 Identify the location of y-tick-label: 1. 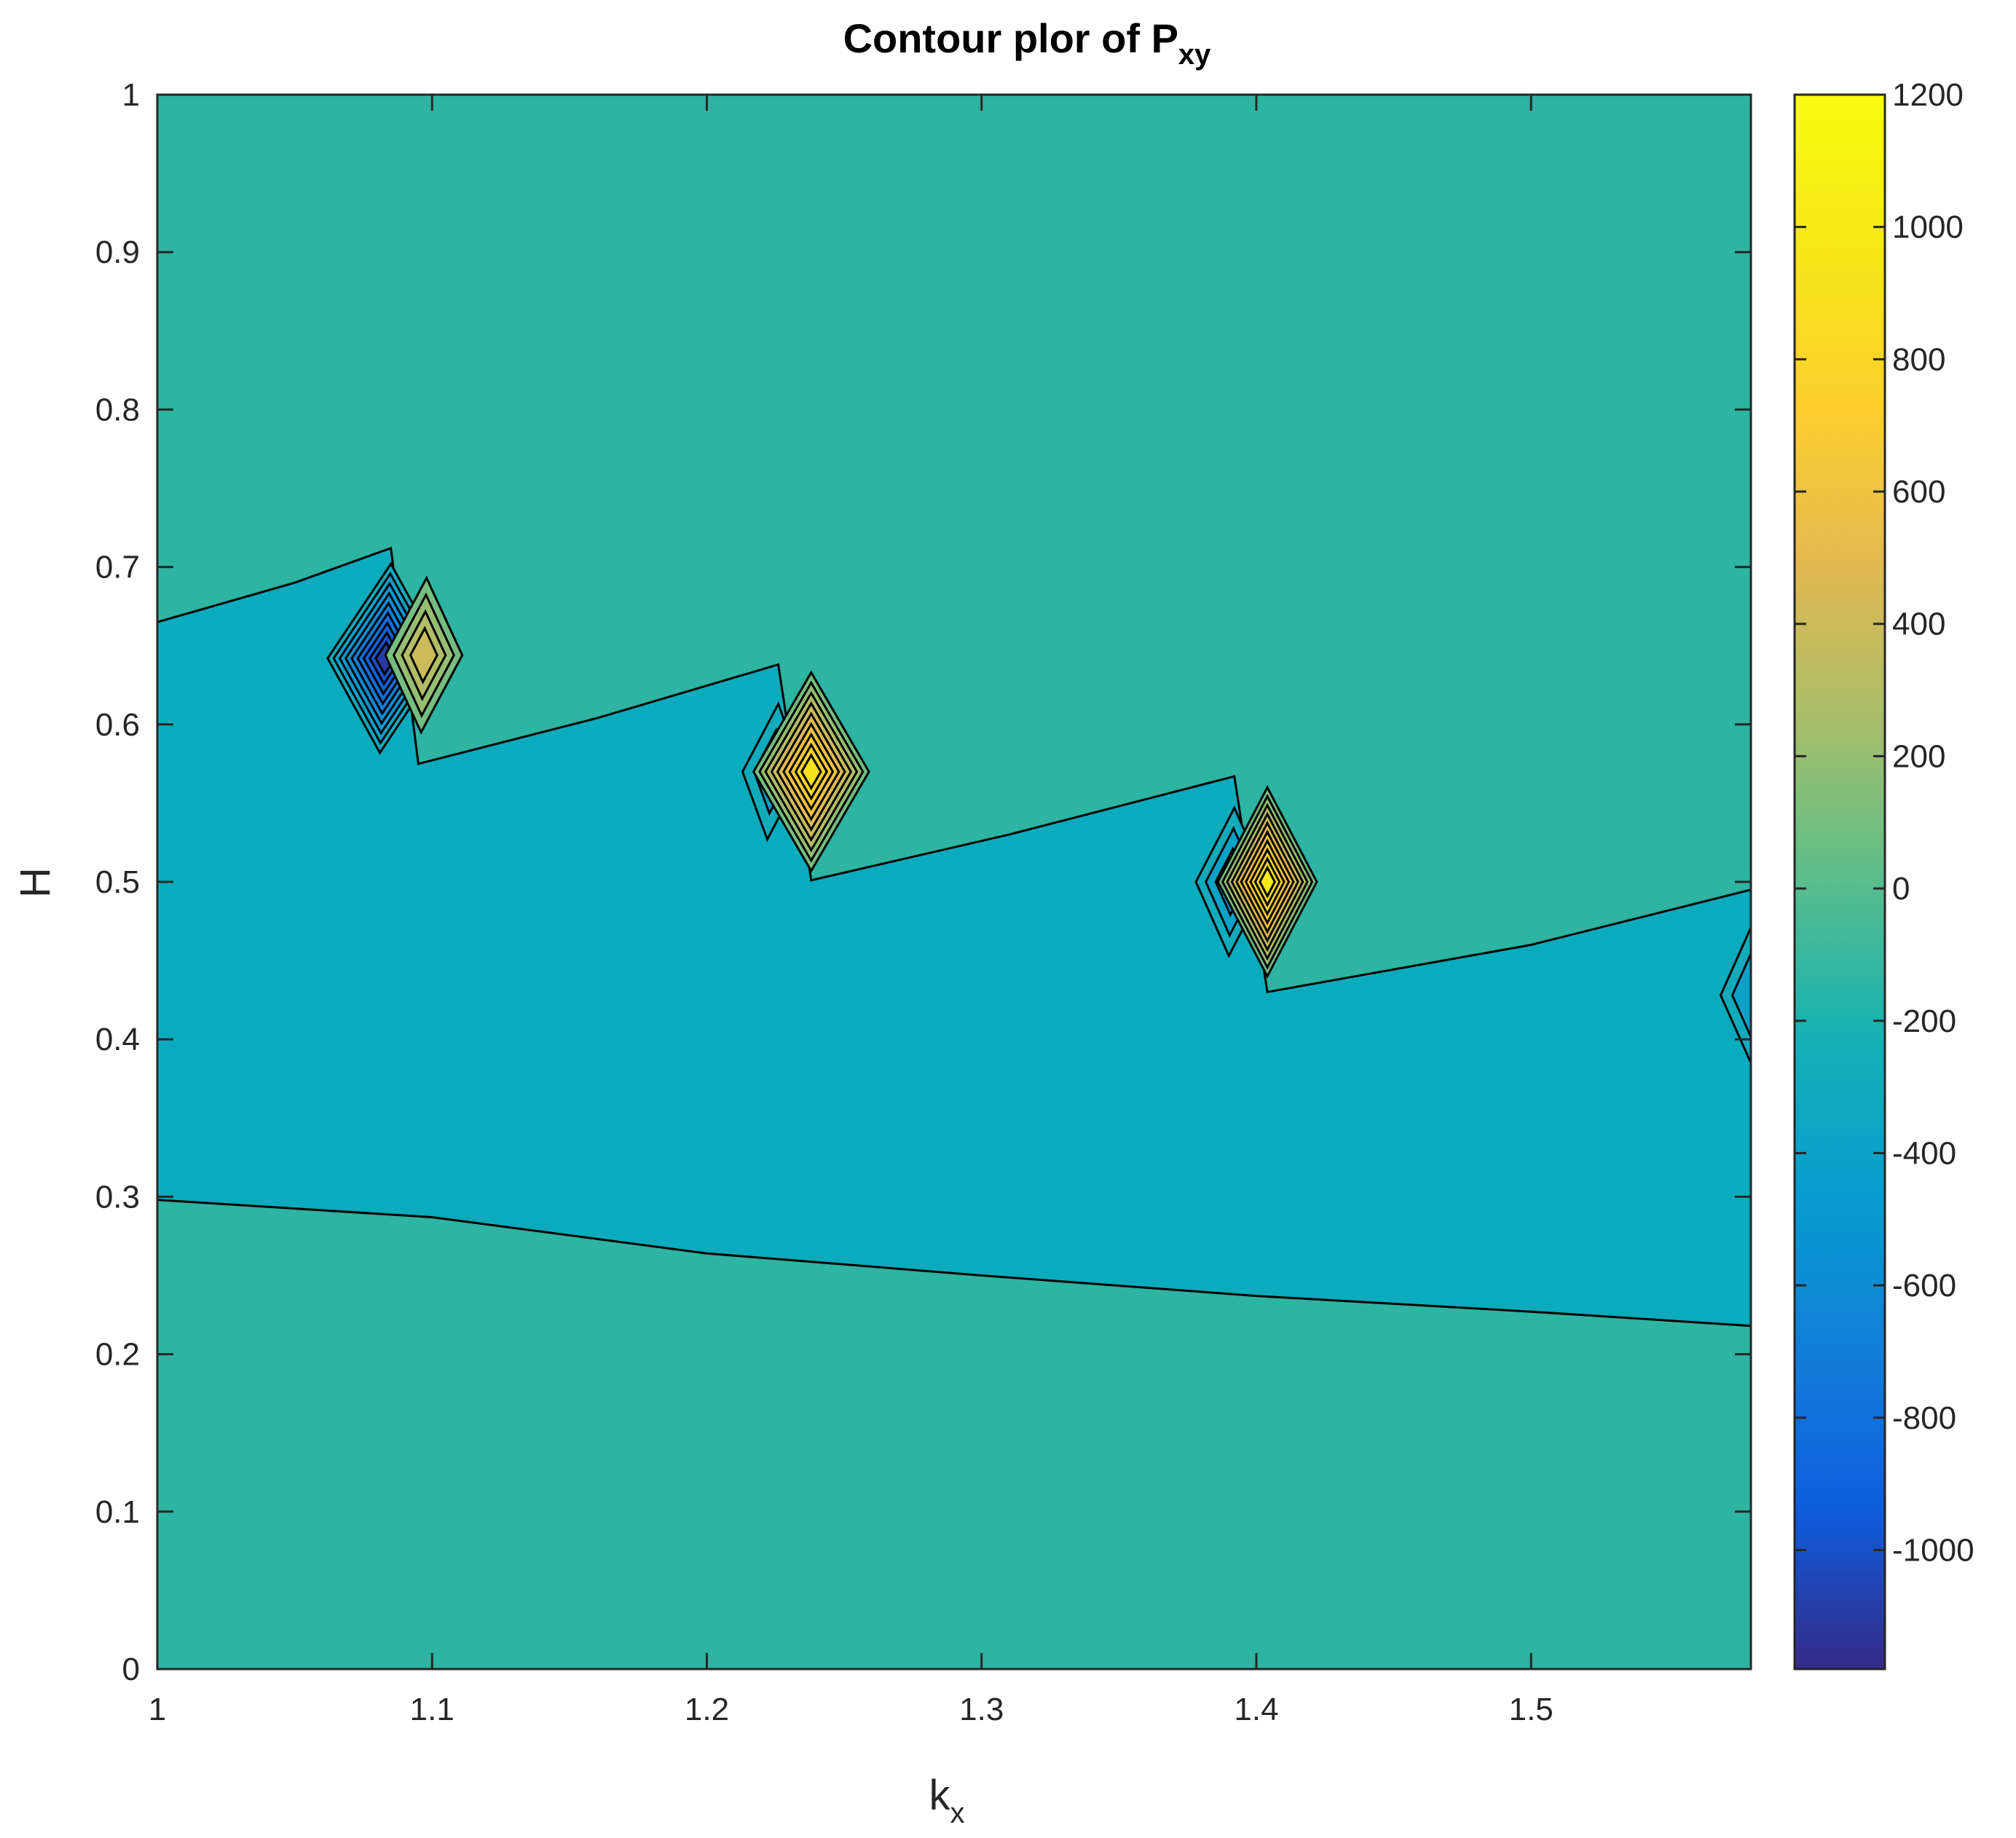
(131, 95).